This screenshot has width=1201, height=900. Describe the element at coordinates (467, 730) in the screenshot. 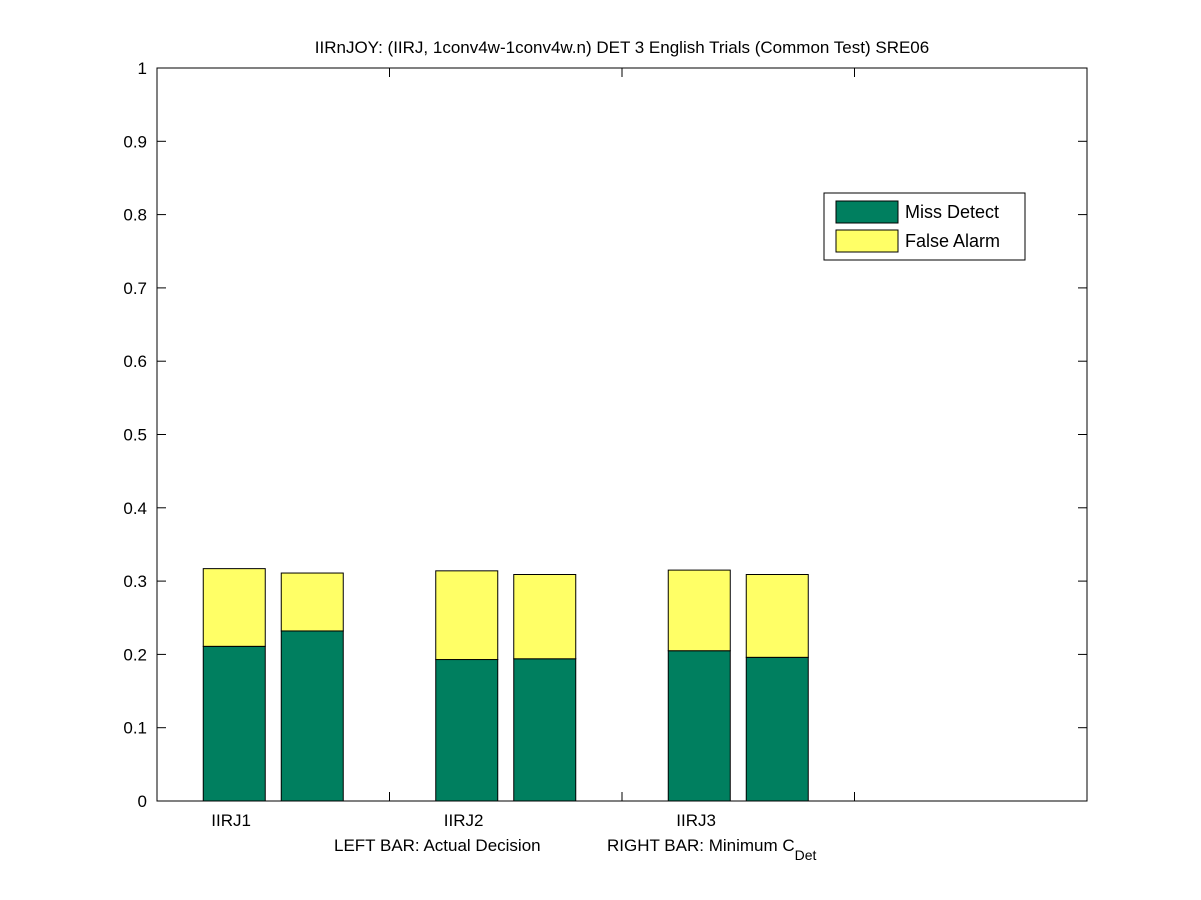

I see `bar-iirj2-actual-miss-detect` at that location.